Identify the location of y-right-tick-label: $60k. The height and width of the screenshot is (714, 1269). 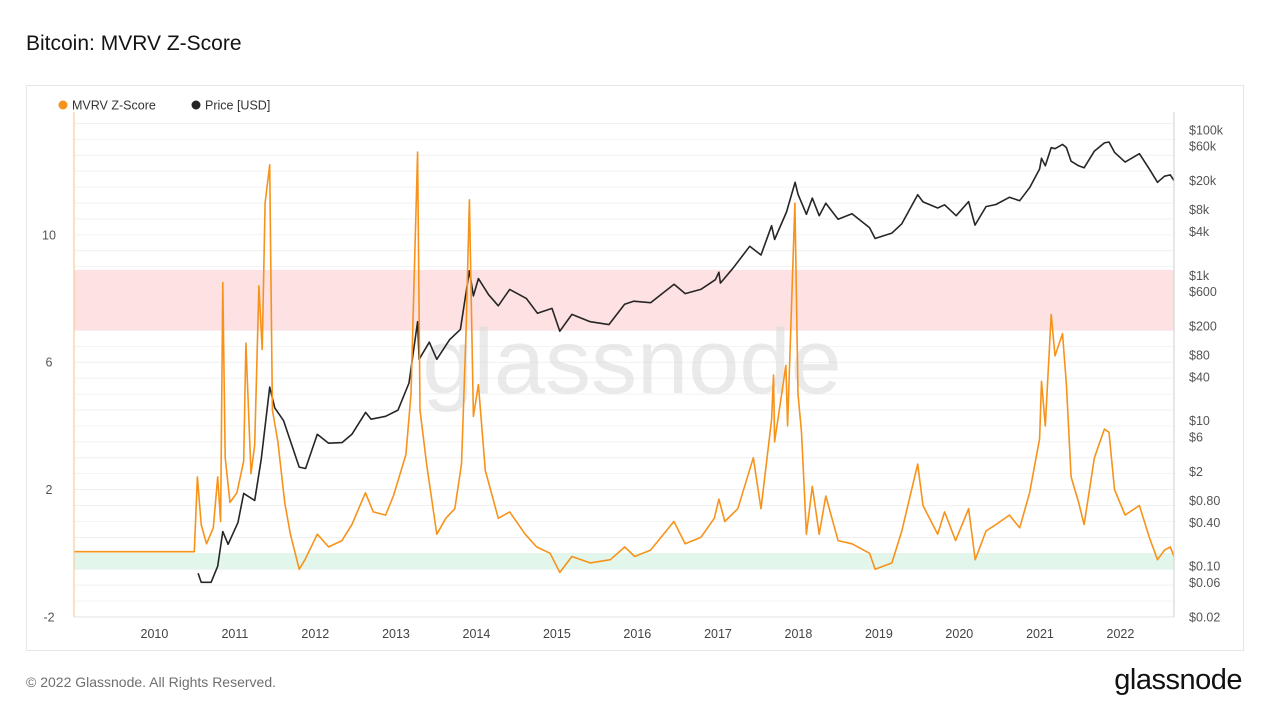
(1203, 146).